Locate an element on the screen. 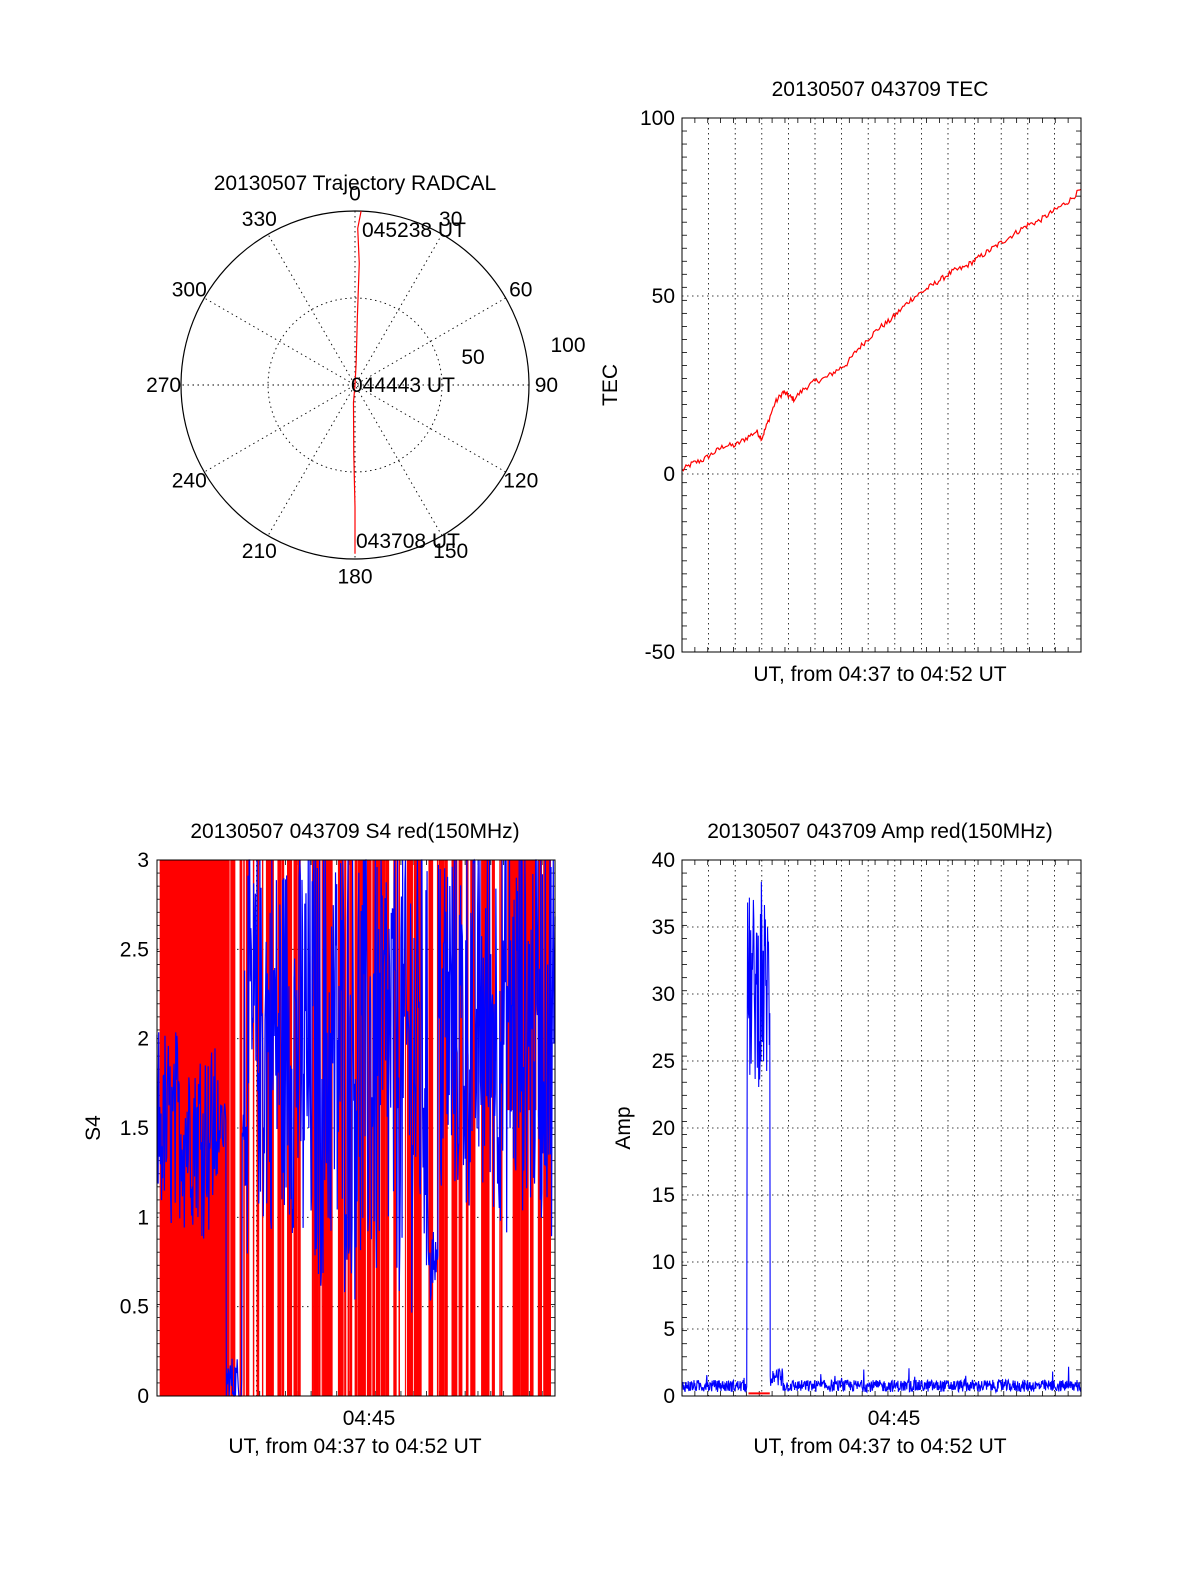 This screenshot has width=1200, height=1575. s4-y-tick-label: 1 is located at coordinates (143, 1217).